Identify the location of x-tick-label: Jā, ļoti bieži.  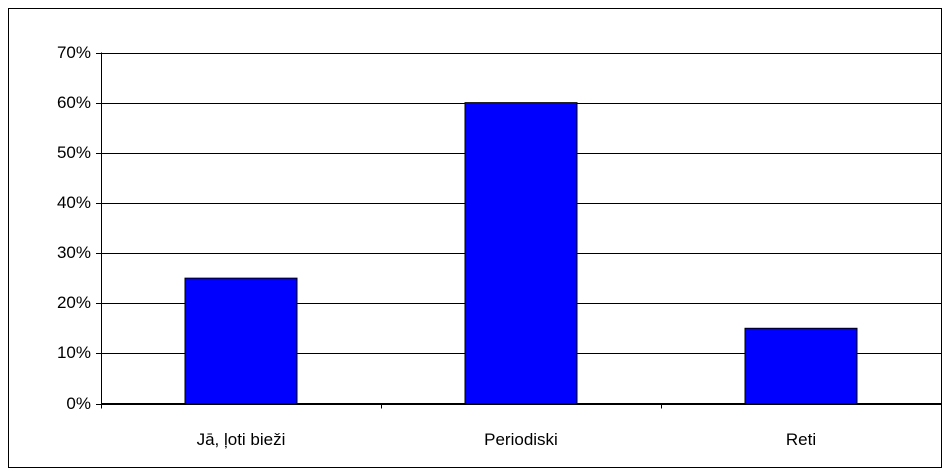
(241, 439).